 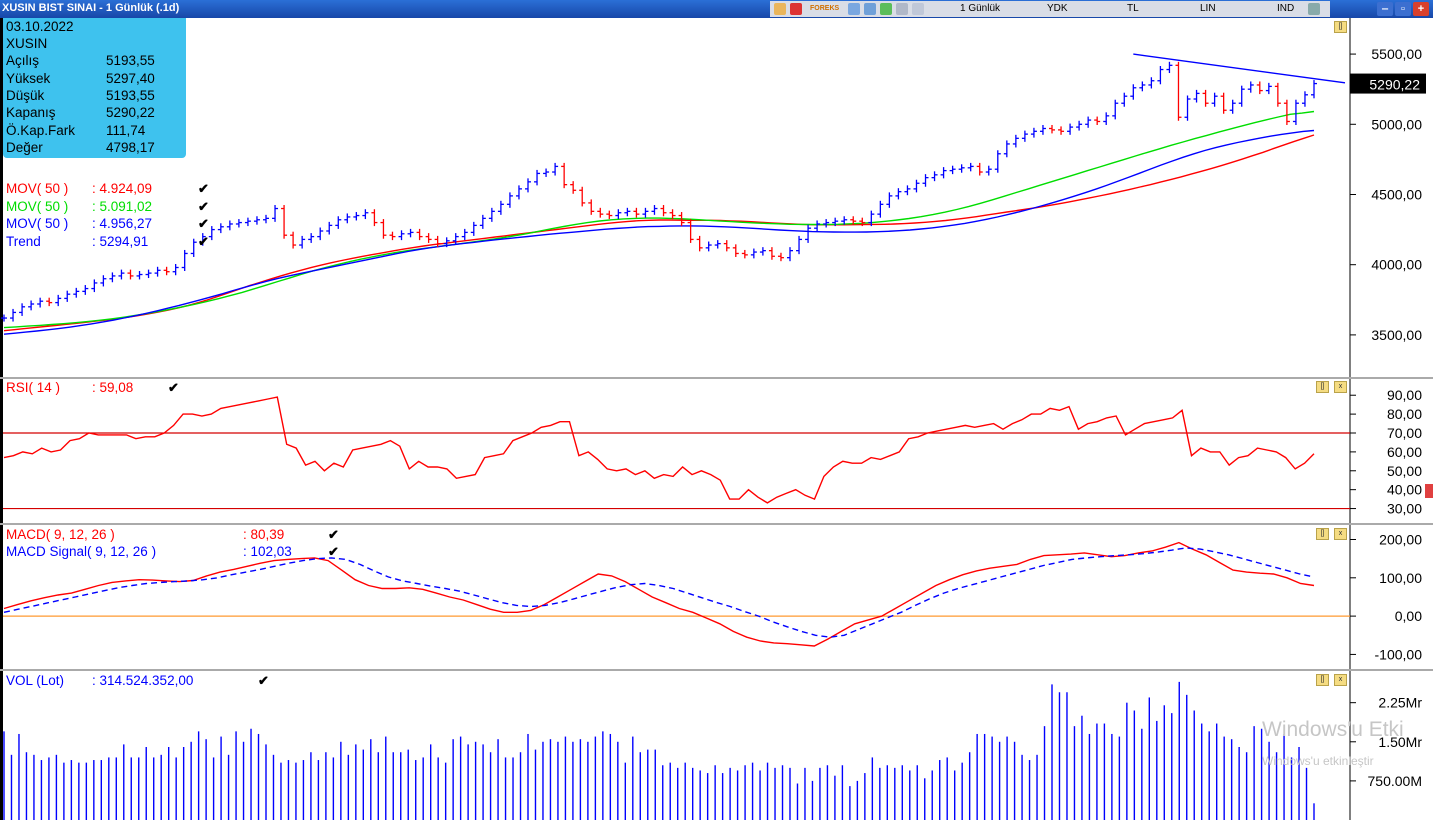 What do you see at coordinates (96, 60) in the screenshot?
I see `info-row-open: Açılış 5193,55` at bounding box center [96, 60].